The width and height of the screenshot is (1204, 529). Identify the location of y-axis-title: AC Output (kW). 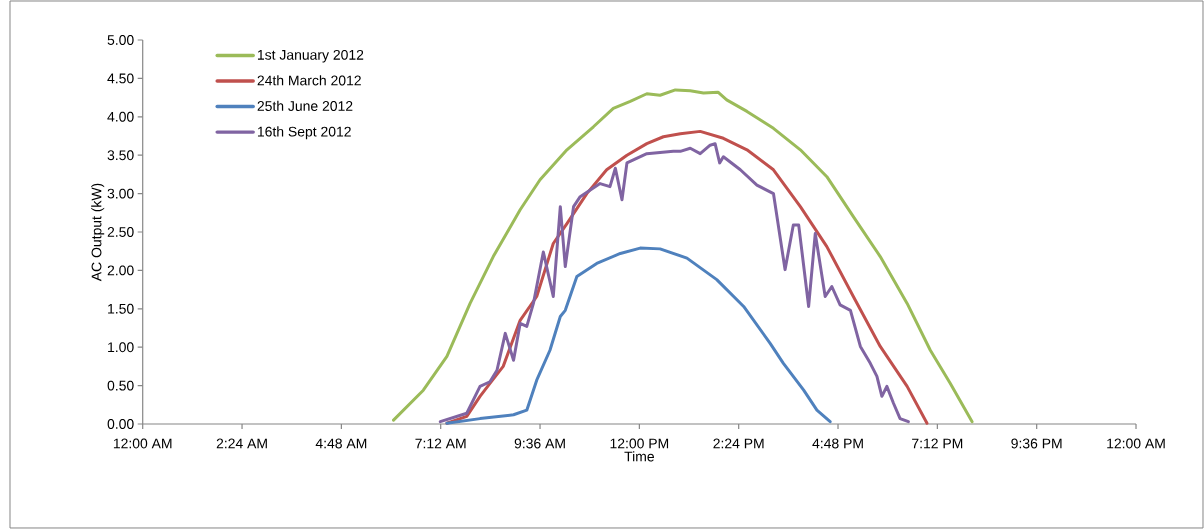
(98, 232).